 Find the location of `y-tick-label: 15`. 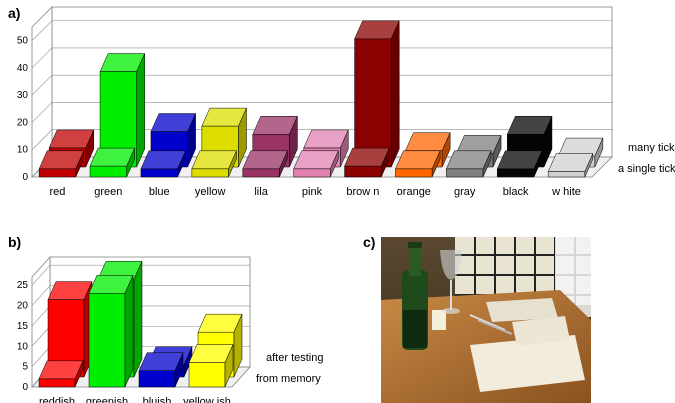

y-tick-label: 15 is located at coordinates (23, 326).